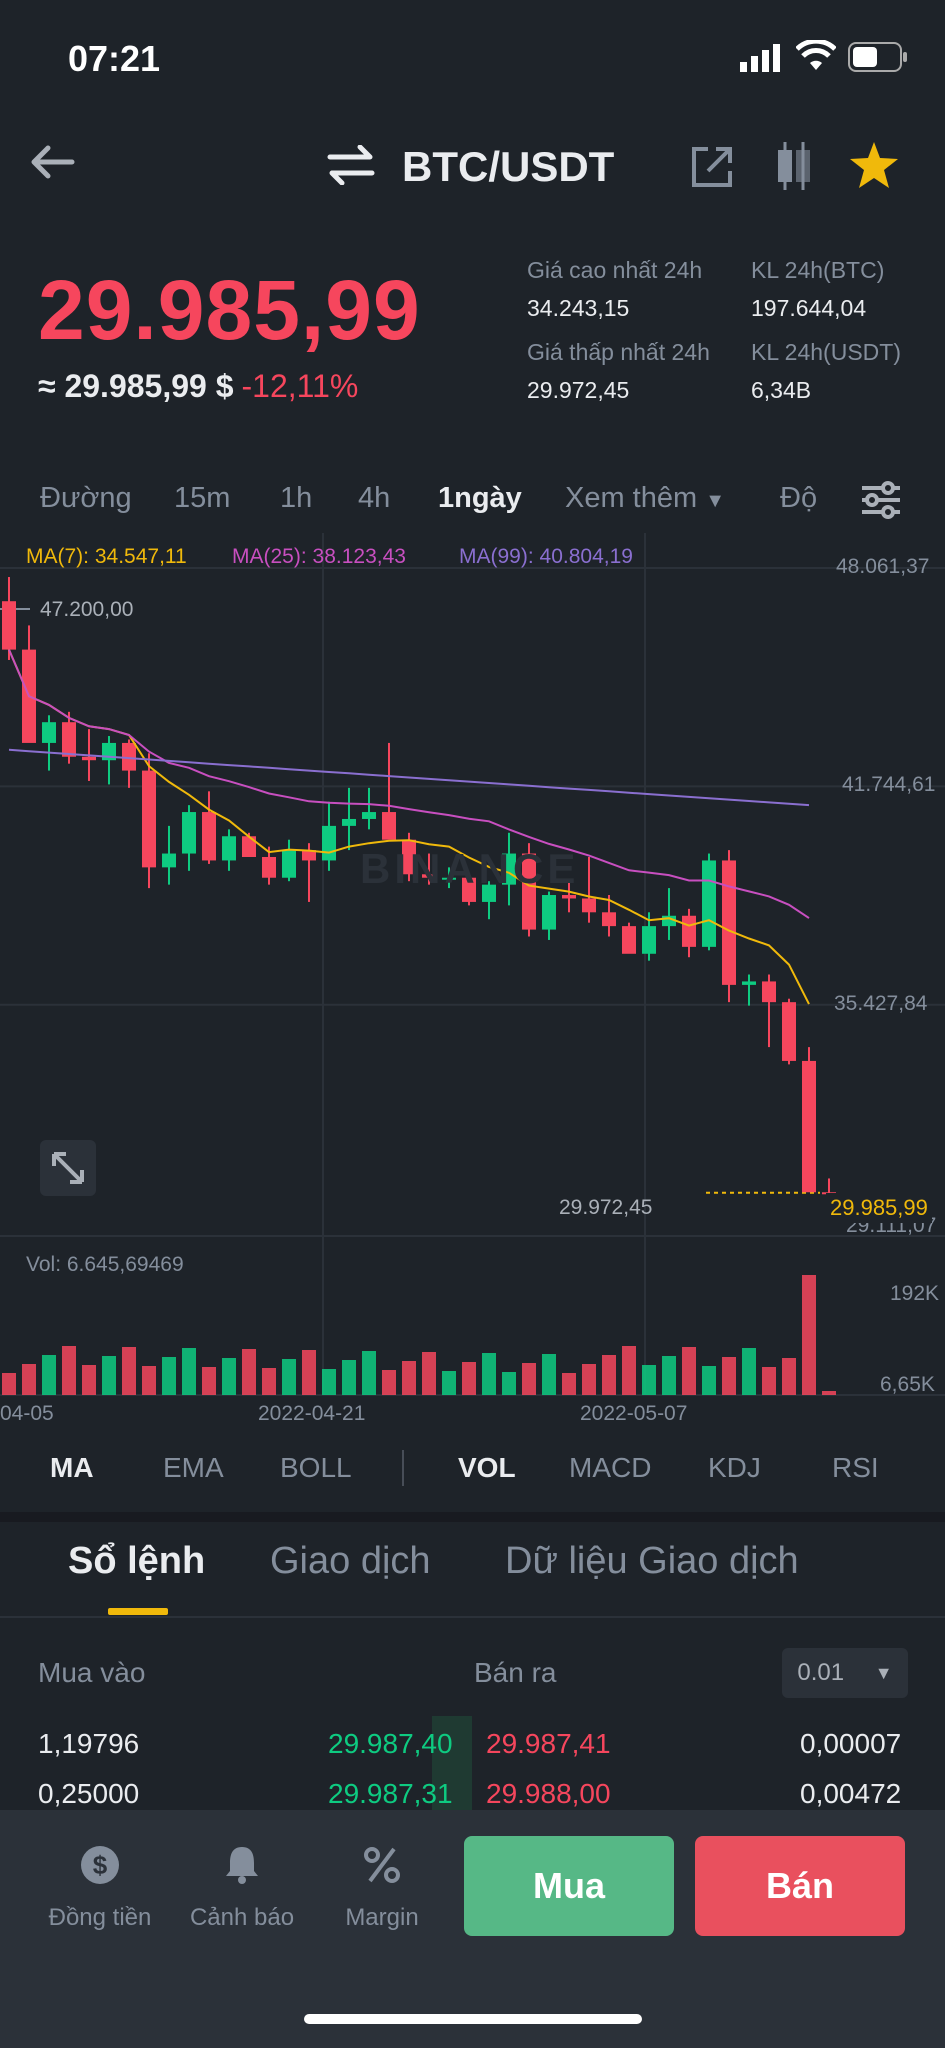 The width and height of the screenshot is (945, 2048). Describe the element at coordinates (712, 169) in the screenshot. I see `share-icon` at that location.